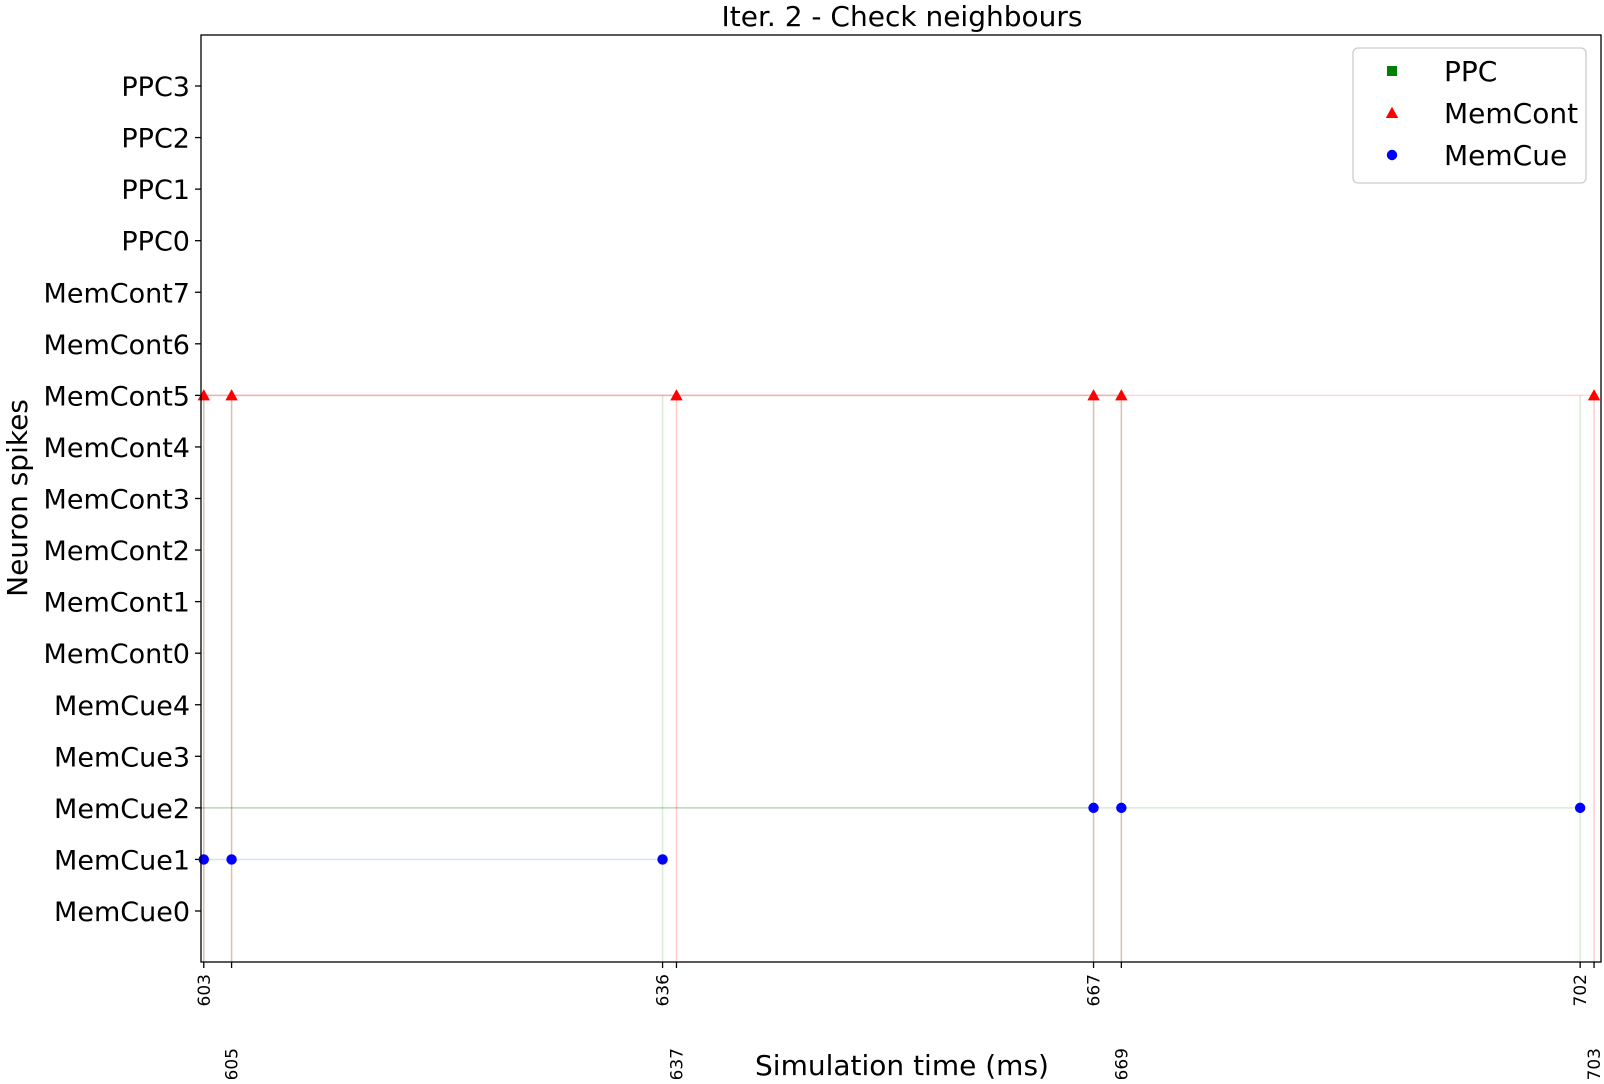 The width and height of the screenshot is (1604, 1084). What do you see at coordinates (117, 293) in the screenshot?
I see `y-tick-label: MemCont7` at bounding box center [117, 293].